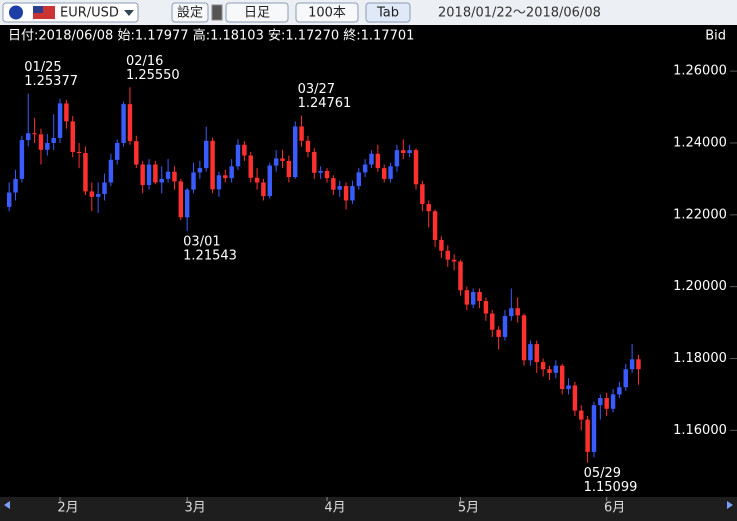 The image size is (737, 521). What do you see at coordinates (42, 67) in the screenshot?
I see `annotation-date: 01/25` at bounding box center [42, 67].